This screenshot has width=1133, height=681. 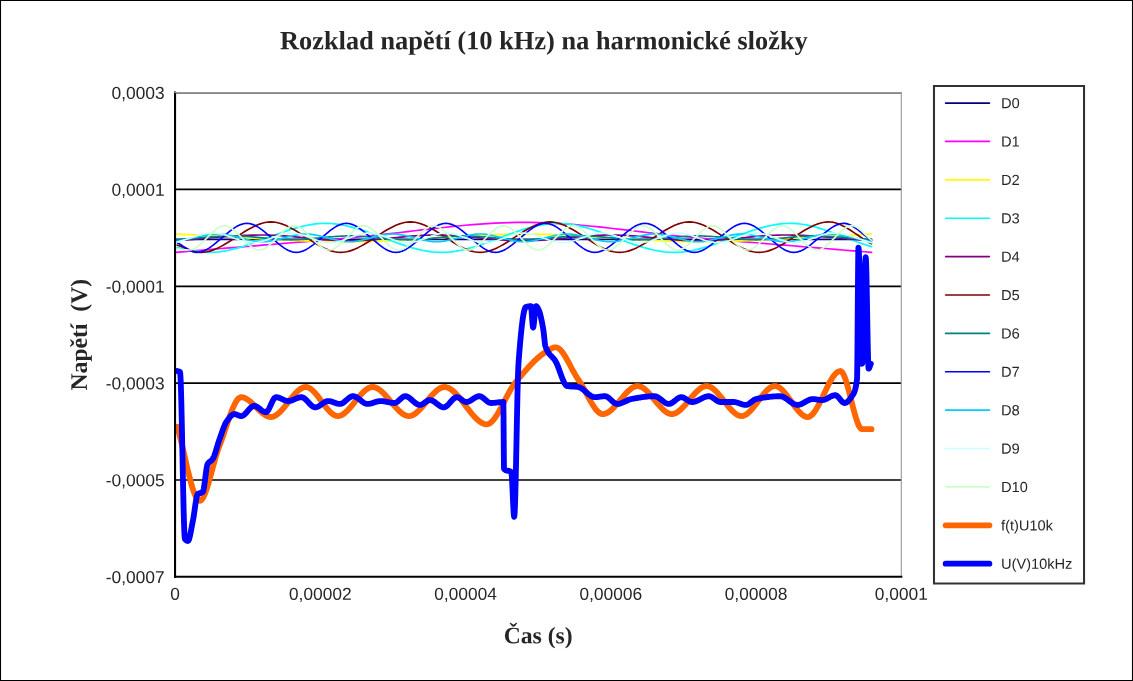 I want to click on y-tick-label: -0,0007, so click(x=135, y=578).